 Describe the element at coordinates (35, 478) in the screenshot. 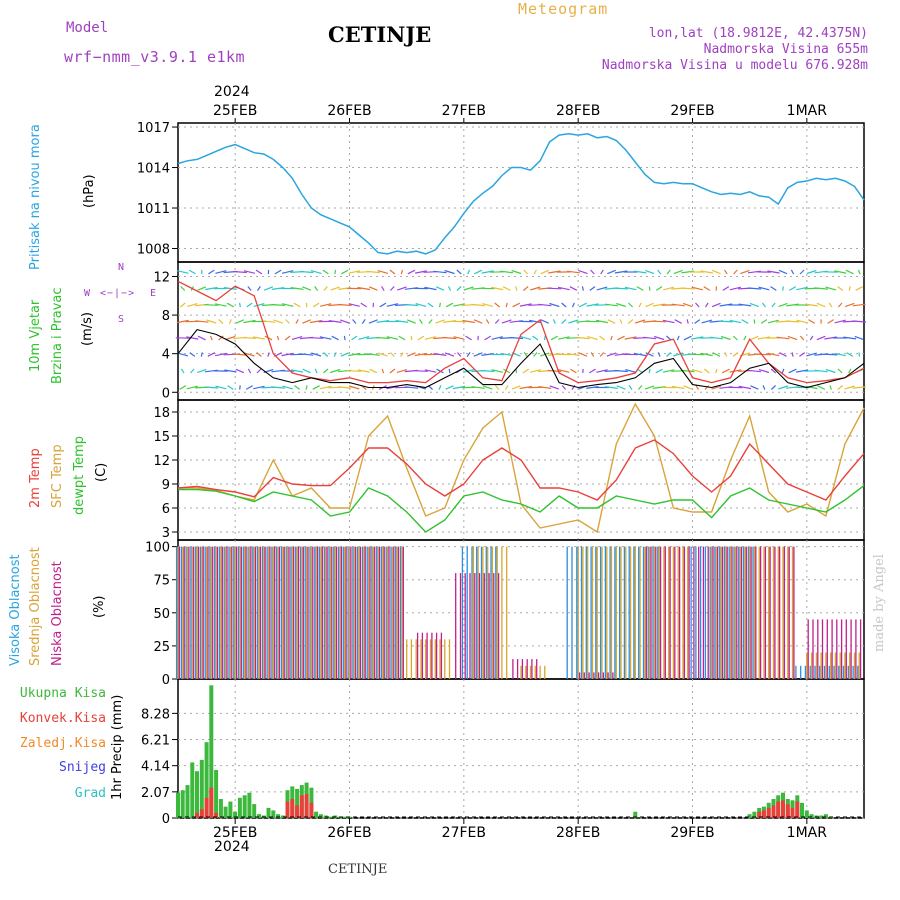

I see `temp-ylabel-2m: 2m Temp` at that location.